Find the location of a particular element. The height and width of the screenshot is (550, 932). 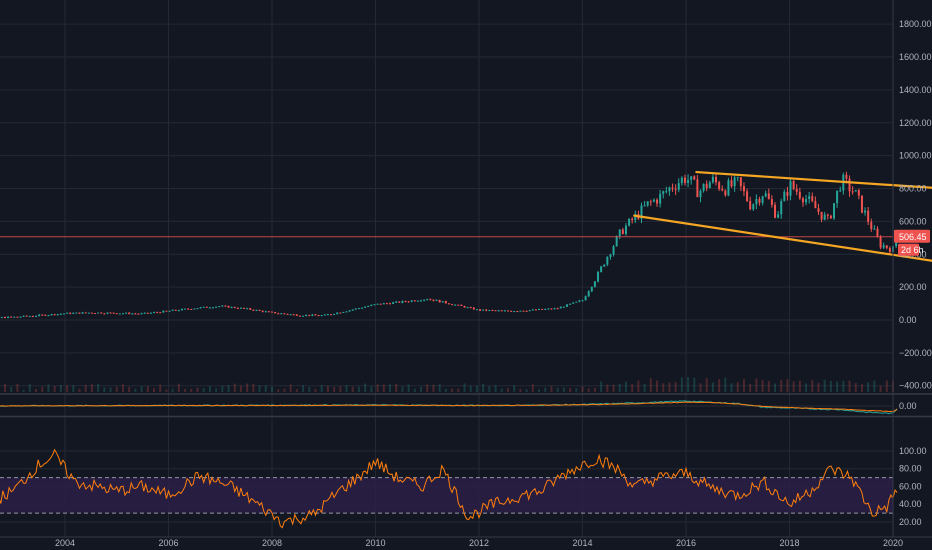

trendlines is located at coordinates (782, 218).